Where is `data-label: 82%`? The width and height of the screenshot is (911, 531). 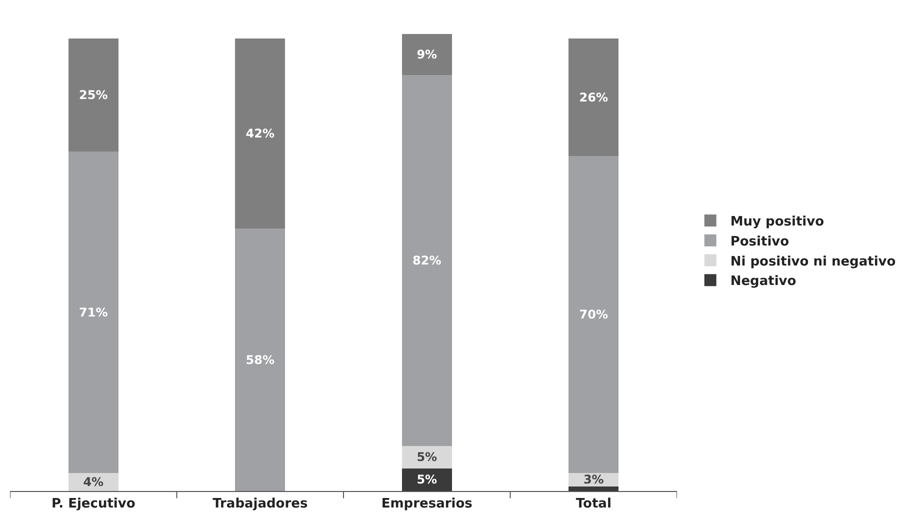
data-label: 82% is located at coordinates (427, 260).